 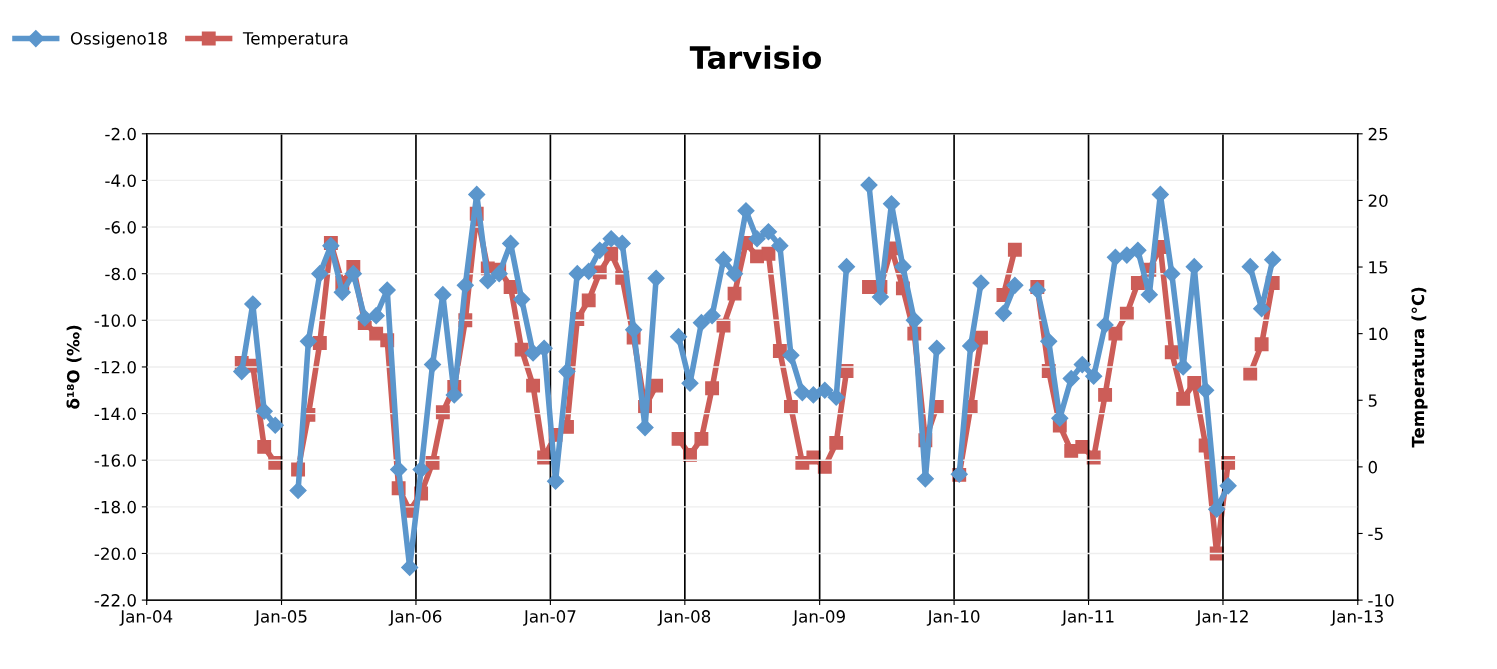 I want to click on legend-label: Ossigeno18, so click(x=118, y=39).